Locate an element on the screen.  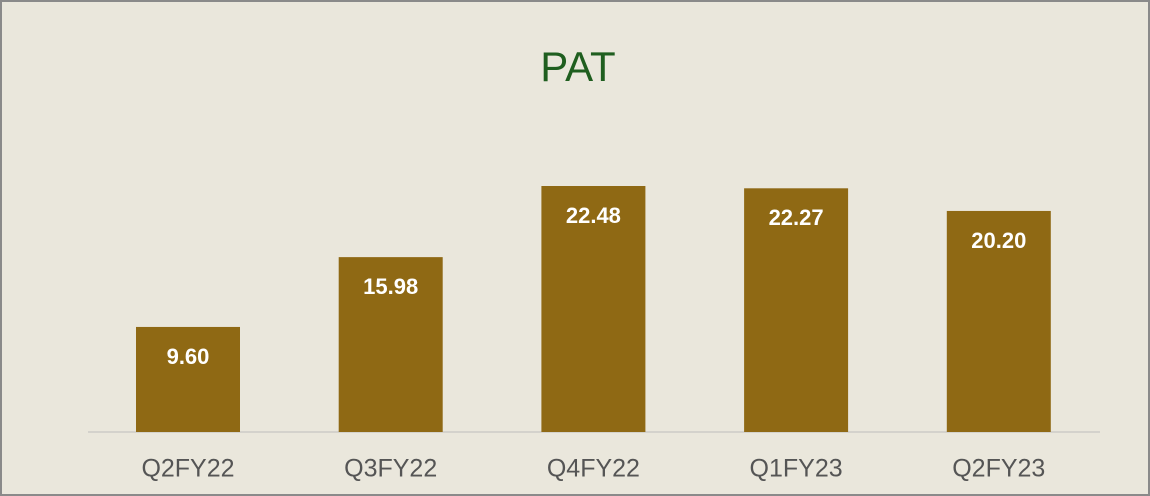
chart-title: PAT is located at coordinates (577, 66).